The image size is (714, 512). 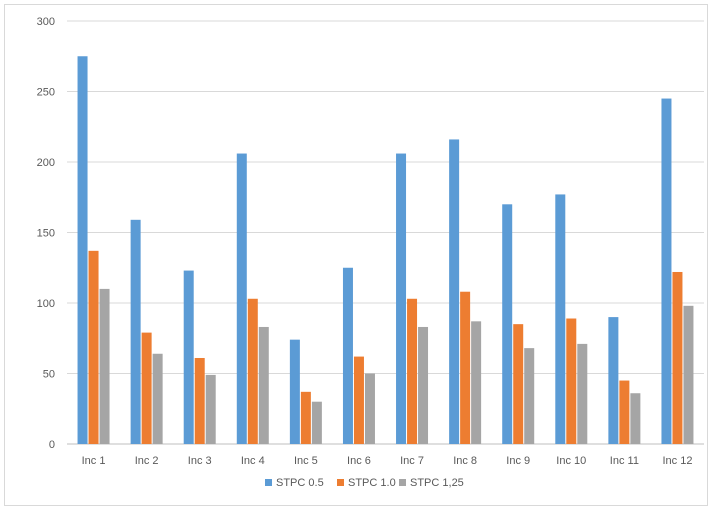 What do you see at coordinates (253, 461) in the screenshot?
I see `x-tick-label: Inc 4` at bounding box center [253, 461].